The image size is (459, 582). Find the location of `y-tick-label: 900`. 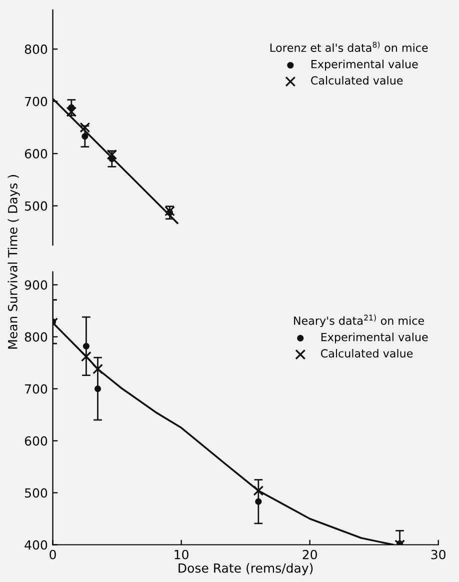

y-tick-label: 900 is located at coordinates (36, 285).